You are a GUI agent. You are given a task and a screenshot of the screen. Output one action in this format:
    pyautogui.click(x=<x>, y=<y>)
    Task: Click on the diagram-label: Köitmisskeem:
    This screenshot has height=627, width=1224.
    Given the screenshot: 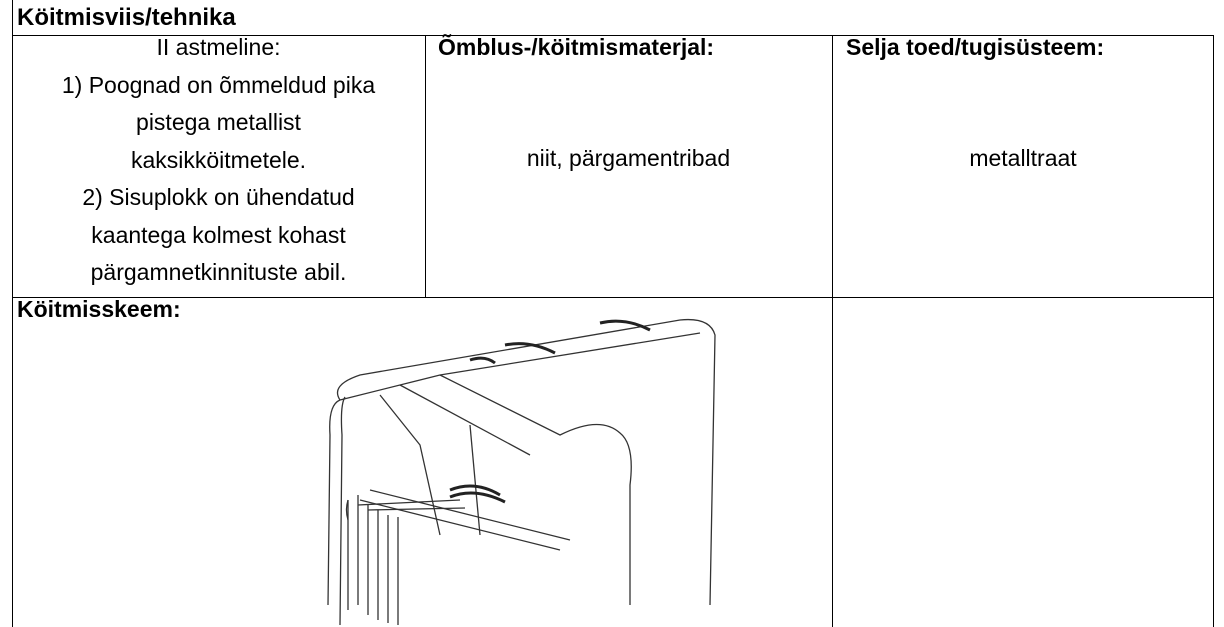 What is the action you would take?
    pyautogui.click(x=99, y=309)
    